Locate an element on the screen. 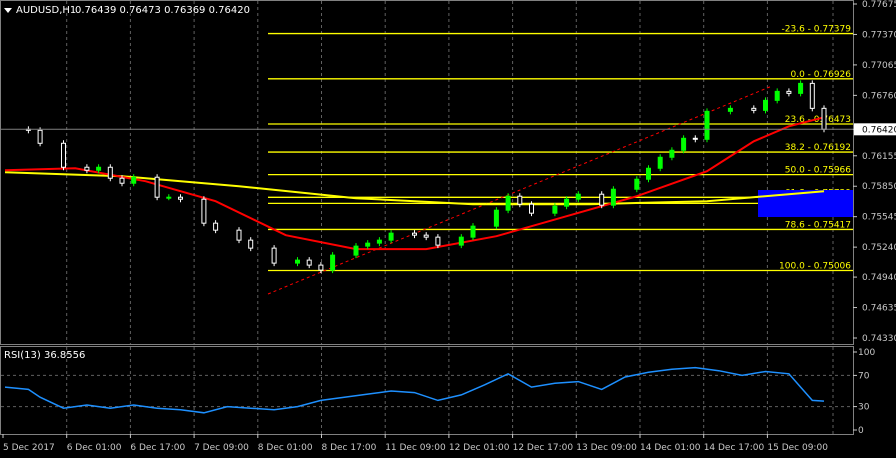 The image size is (896, 458). time-tick-label: 12 Dec 01:00 is located at coordinates (479, 448).